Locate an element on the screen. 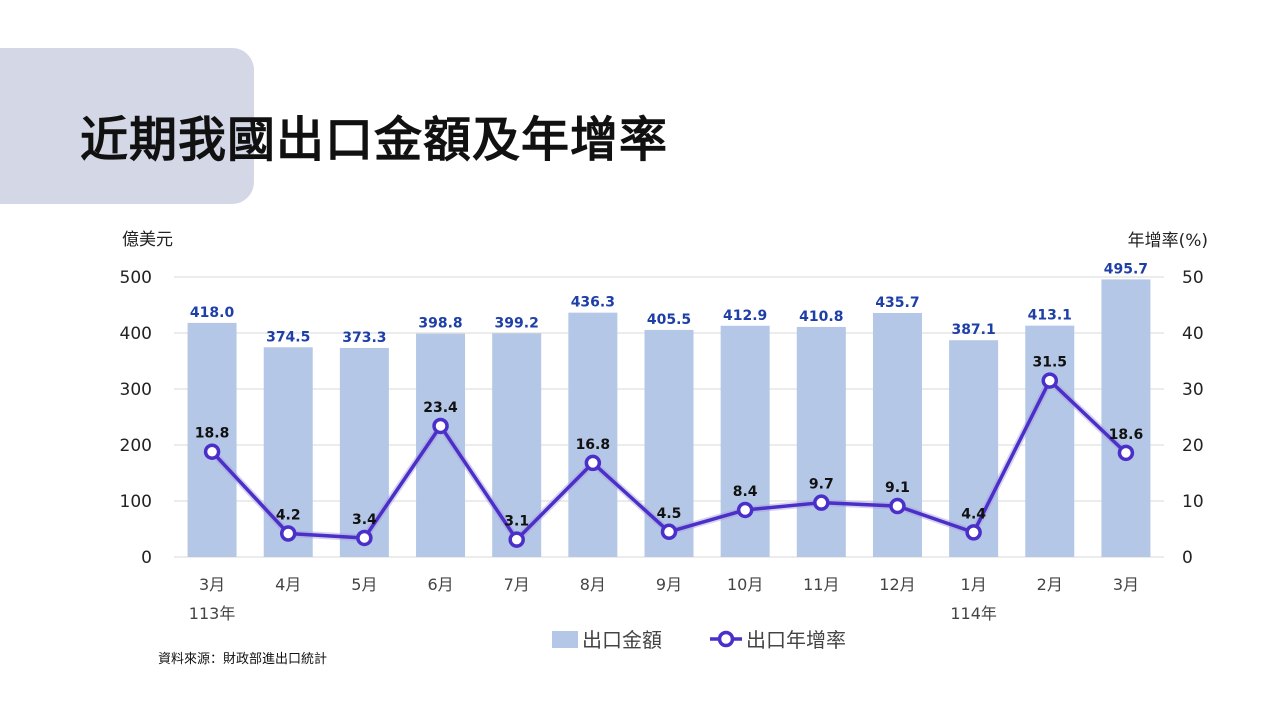 The width and height of the screenshot is (1280, 720). x-tick-label: 8月 is located at coordinates (593, 584).